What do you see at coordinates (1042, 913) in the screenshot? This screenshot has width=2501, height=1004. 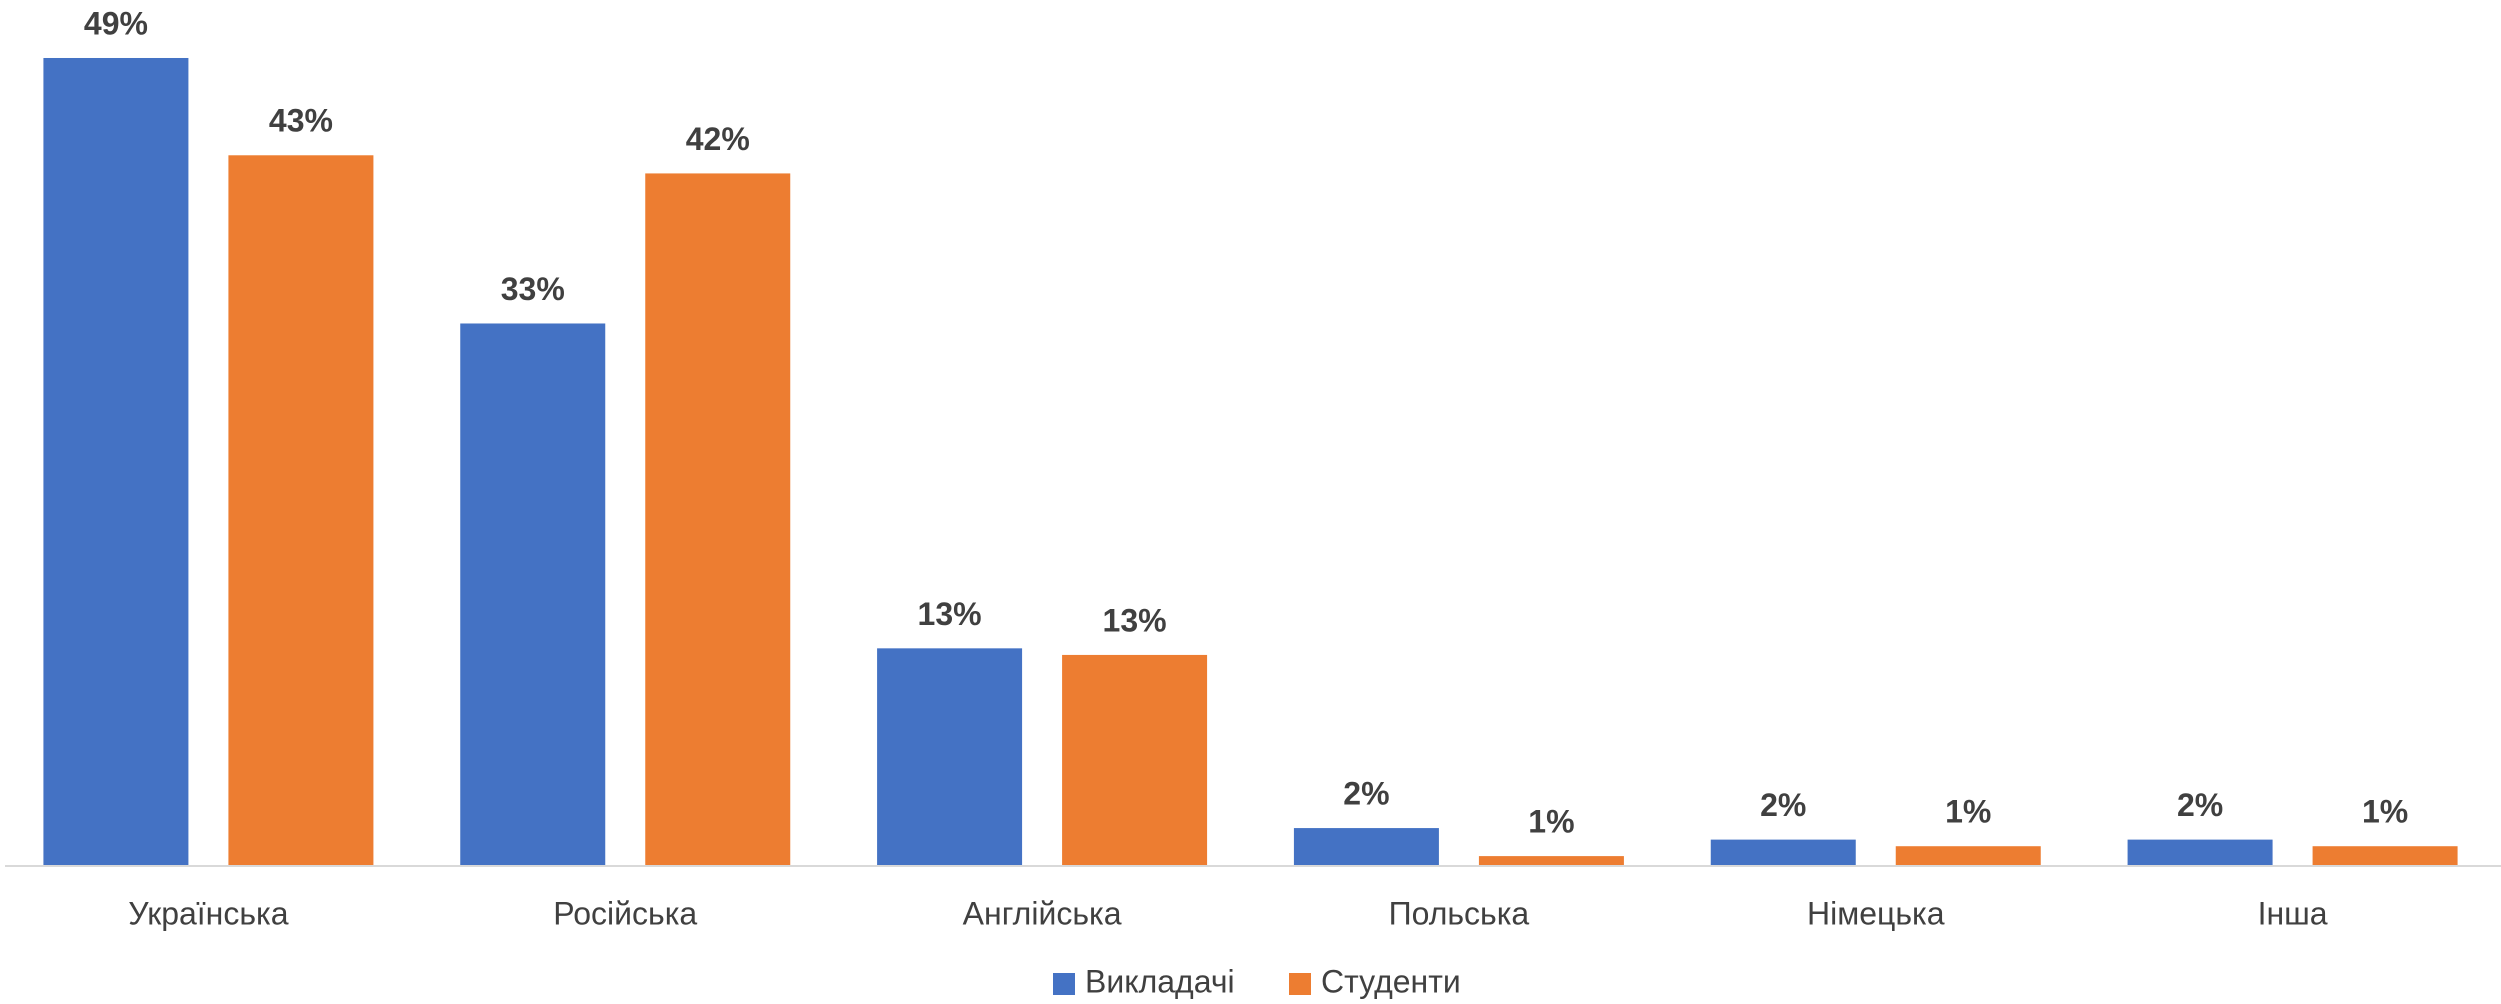 I see `x-tick-label: Англійська` at bounding box center [1042, 913].